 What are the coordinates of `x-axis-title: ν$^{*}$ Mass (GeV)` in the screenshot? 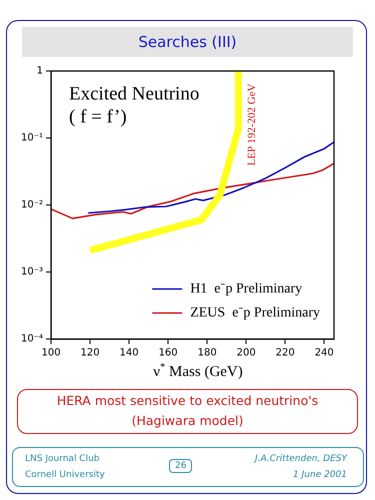 It's located at (198, 371).